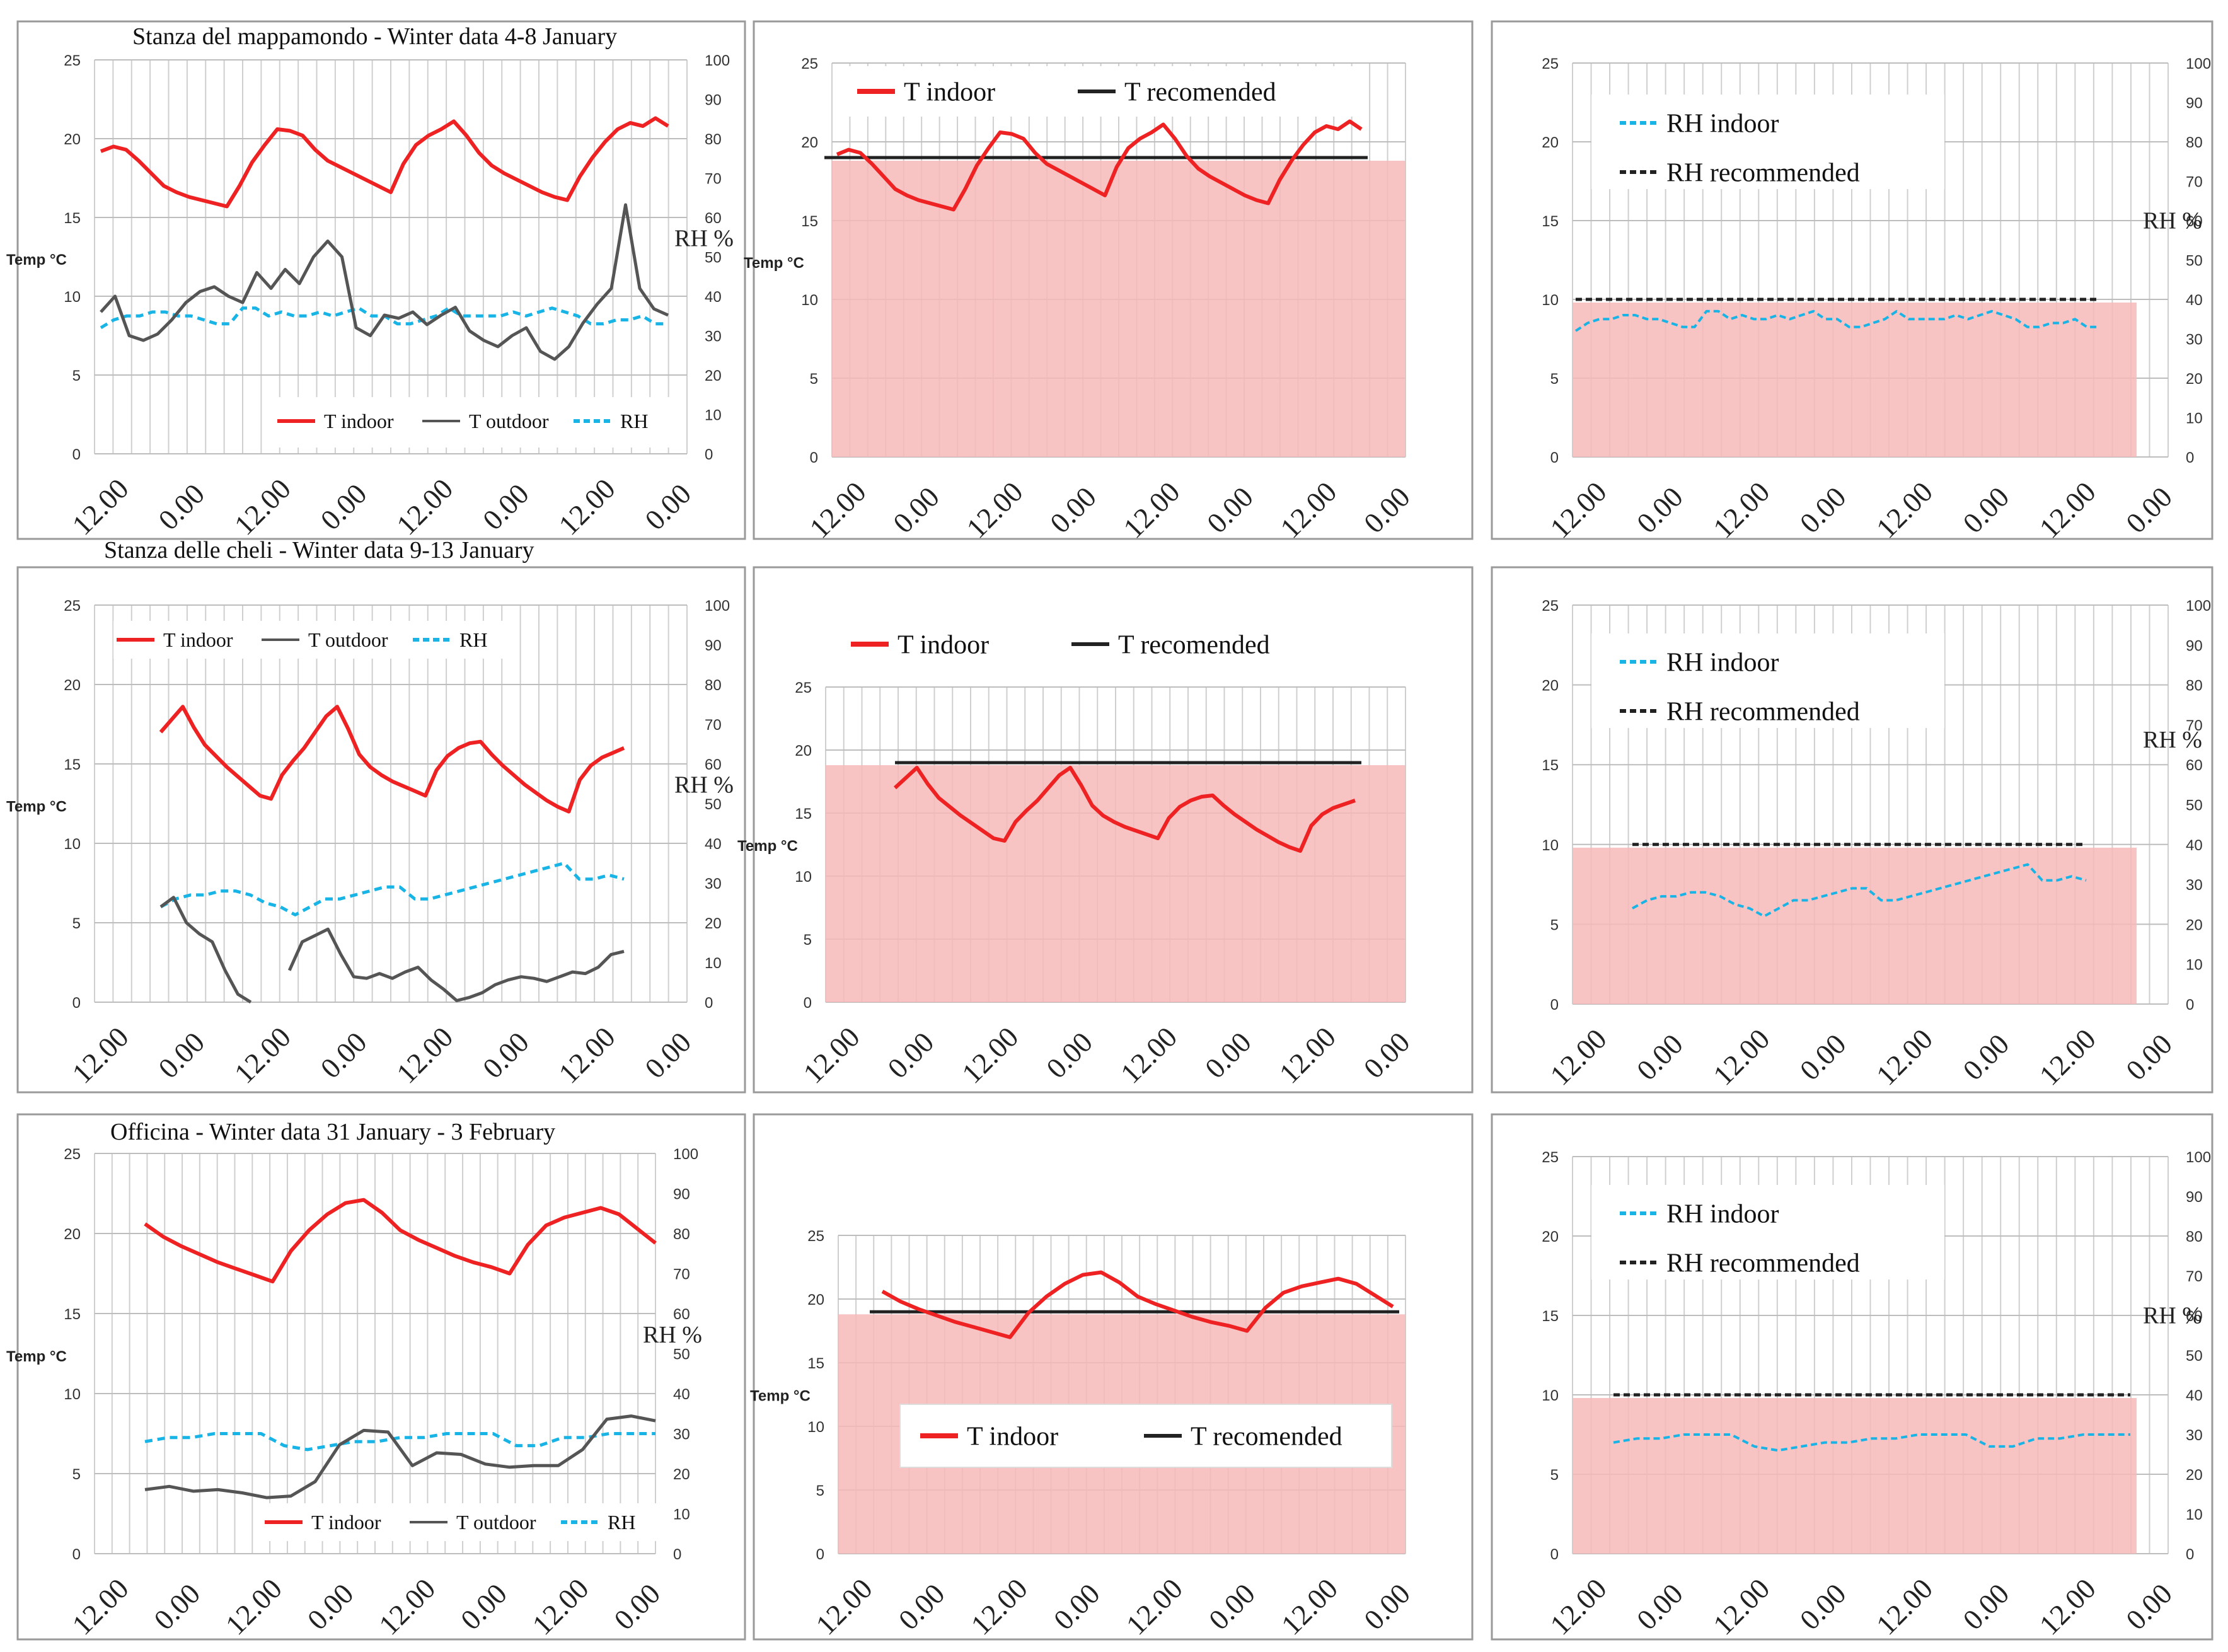 The width and height of the screenshot is (2228, 1652). I want to click on middle-1-legend-t-indoor-label: T indoor, so click(949, 92).